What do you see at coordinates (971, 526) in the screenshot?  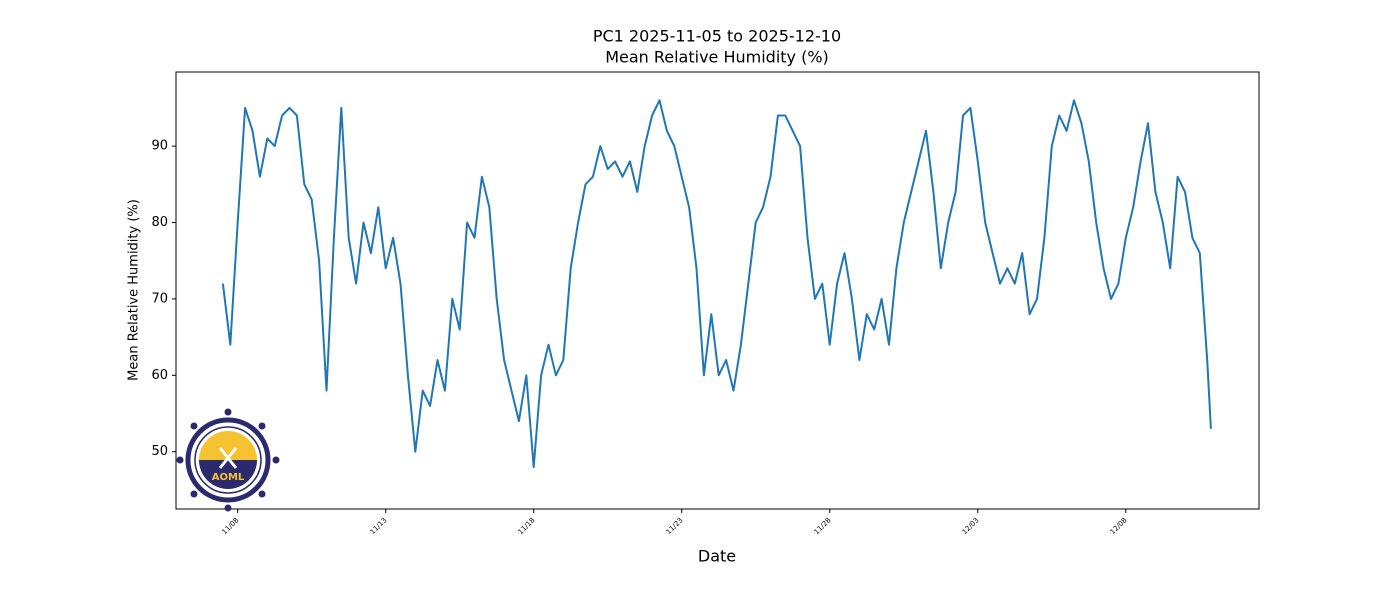 I see `x-tick-label: 12/03` at bounding box center [971, 526].